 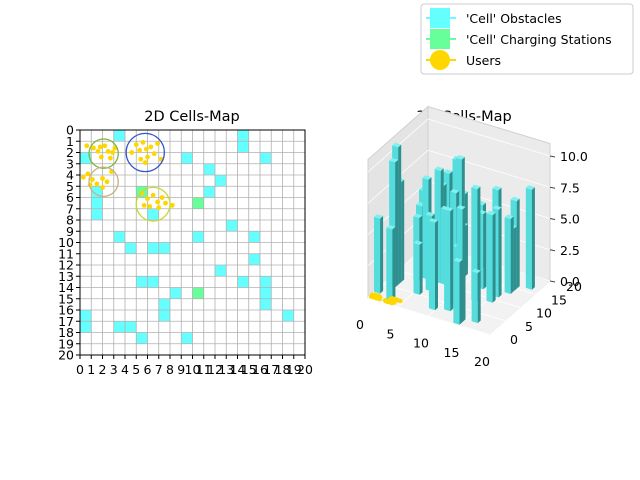 What do you see at coordinates (385, 299) in the screenshot?
I see `map3d-users` at bounding box center [385, 299].